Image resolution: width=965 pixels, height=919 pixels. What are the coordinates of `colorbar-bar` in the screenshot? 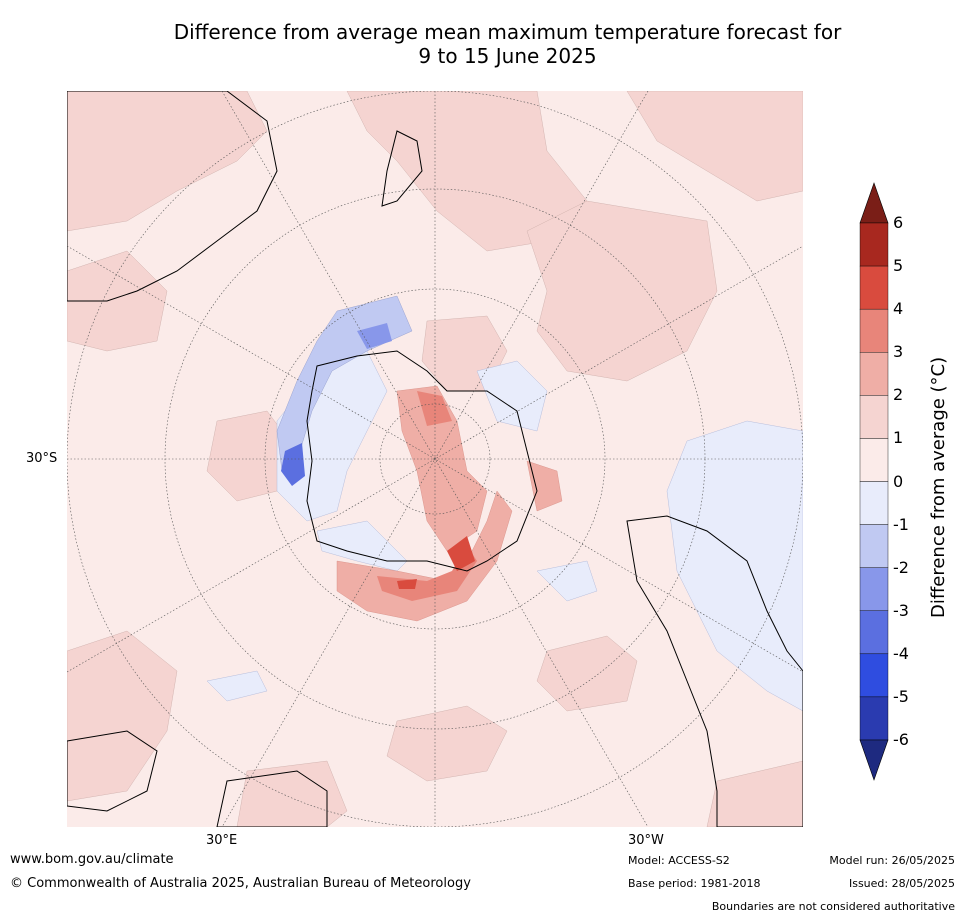 It's located at (874, 481).